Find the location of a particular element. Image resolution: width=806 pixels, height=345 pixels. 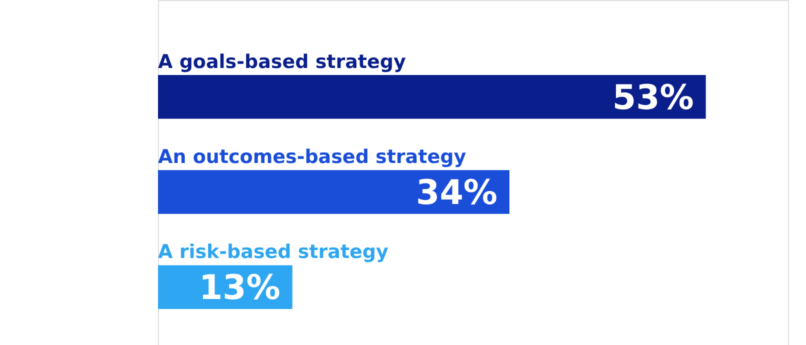

data-label: 53% is located at coordinates (653, 98).